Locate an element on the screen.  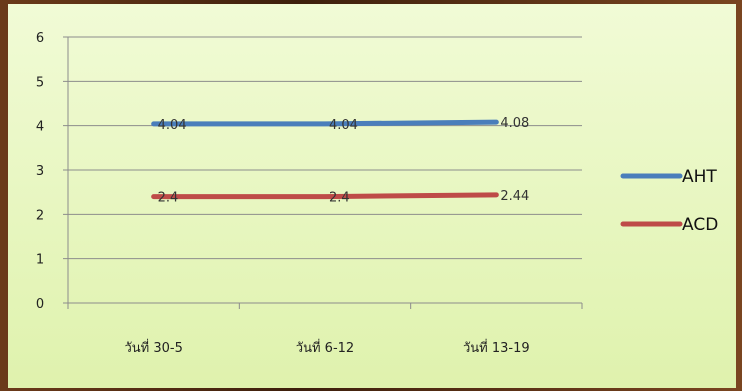
legend-label-acd: ACD is located at coordinates (700, 225).